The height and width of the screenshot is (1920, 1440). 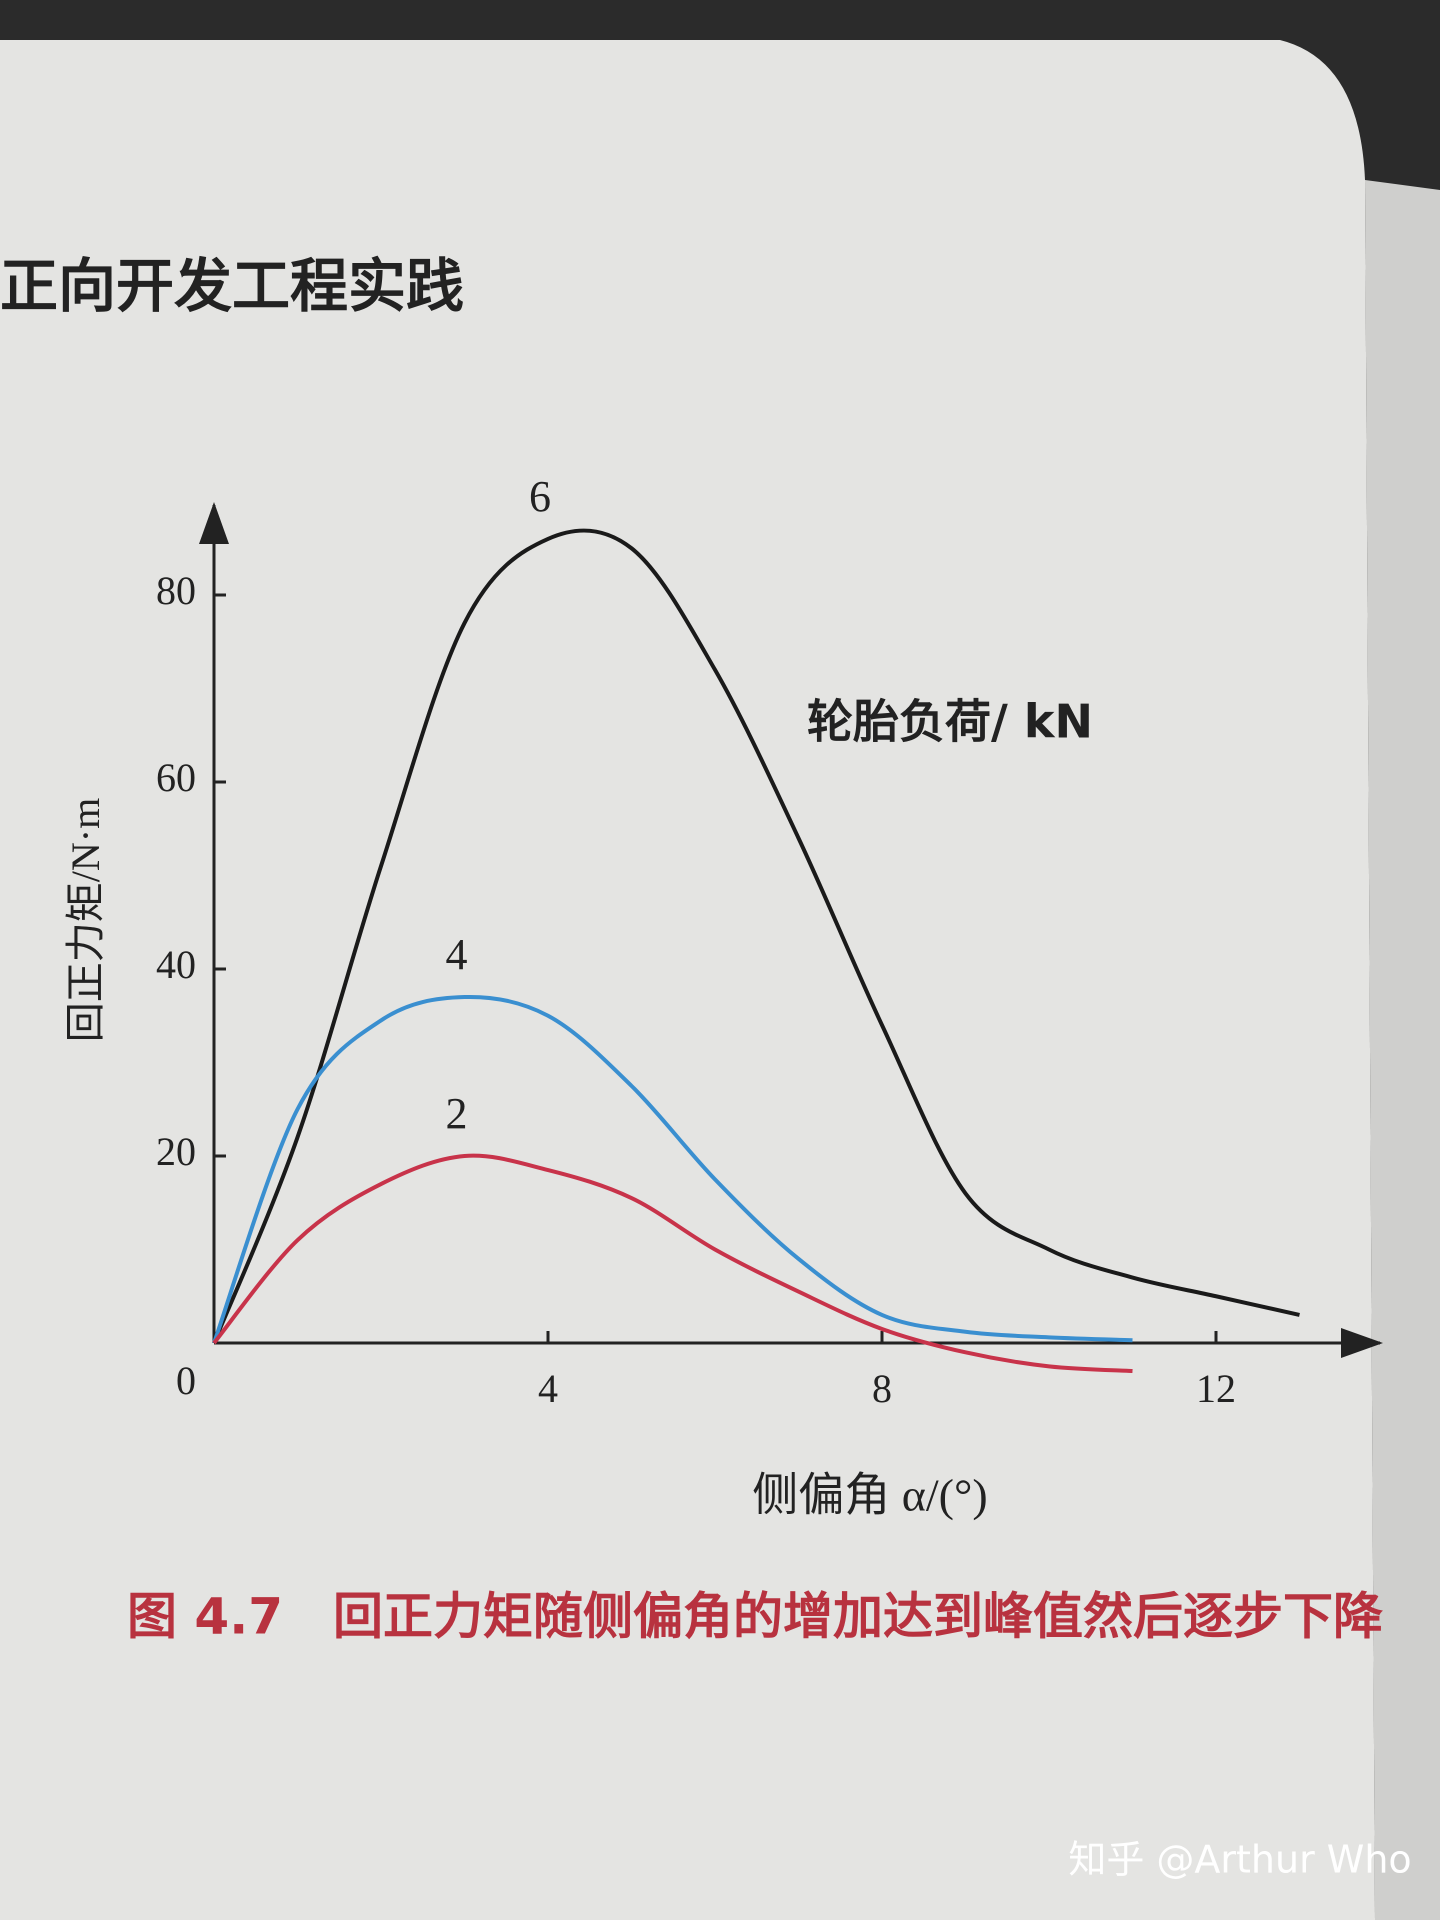 What do you see at coordinates (457, 1113) in the screenshot?
I see `series-label: 2` at bounding box center [457, 1113].